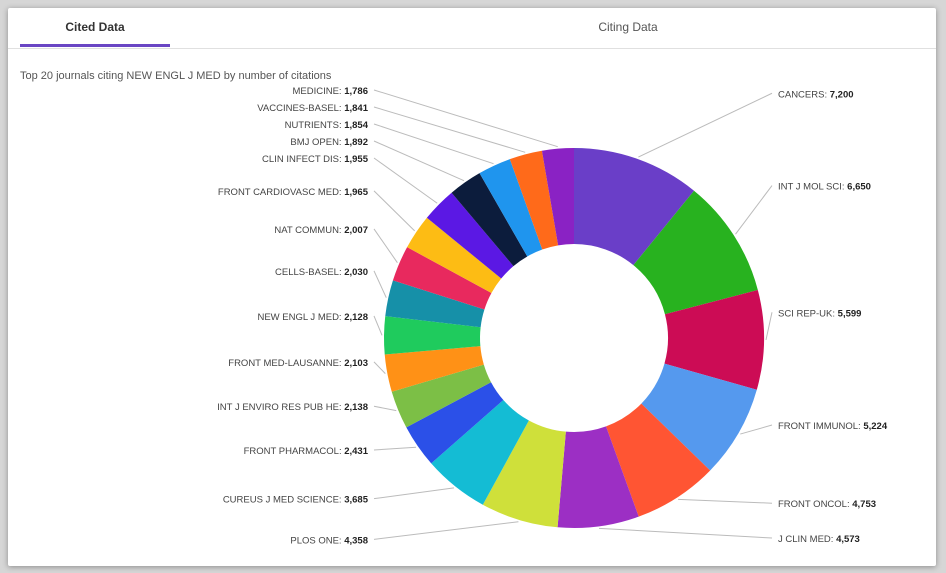 The height and width of the screenshot is (573, 946). Describe the element at coordinates (714, 339) in the screenshot. I see `slice-sci-rep-uk` at that location.